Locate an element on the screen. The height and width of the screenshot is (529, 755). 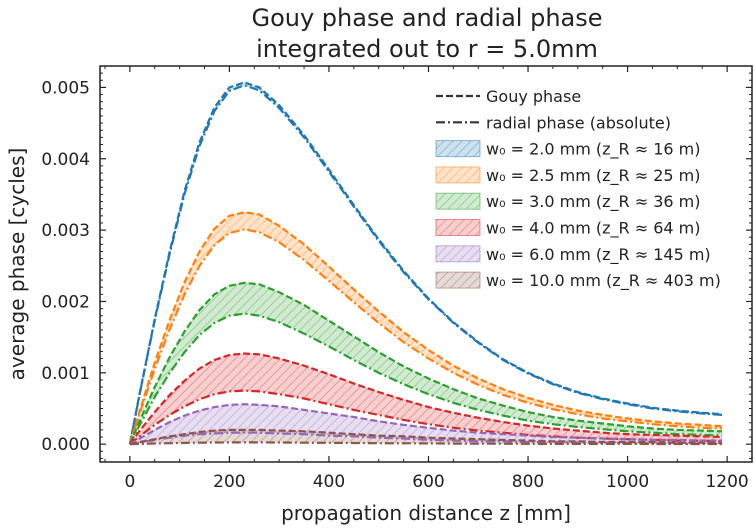
x-tick-label: 0 is located at coordinates (129, 482).